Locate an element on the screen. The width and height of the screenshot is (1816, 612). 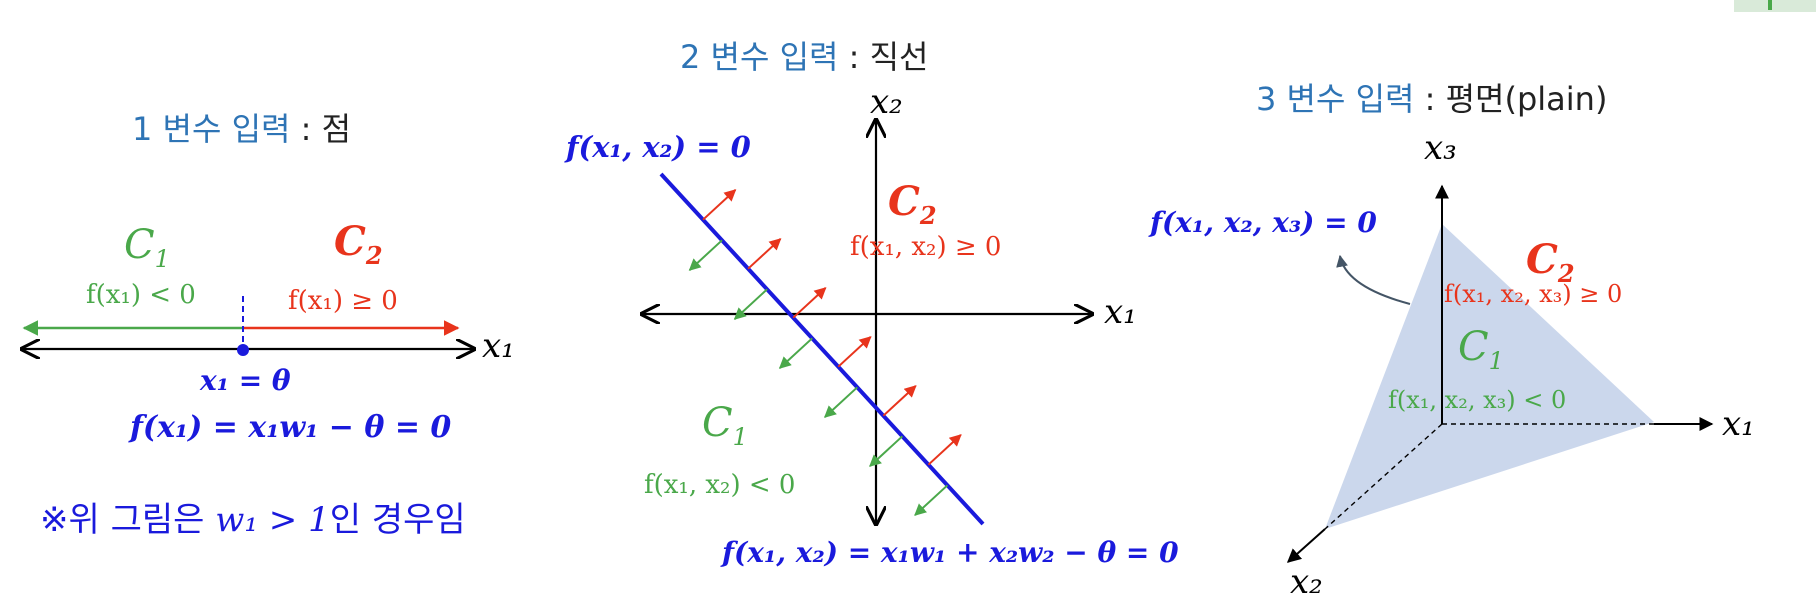
p1-c2-ineq: f(x₁) ≥ 0 is located at coordinates (343, 301).